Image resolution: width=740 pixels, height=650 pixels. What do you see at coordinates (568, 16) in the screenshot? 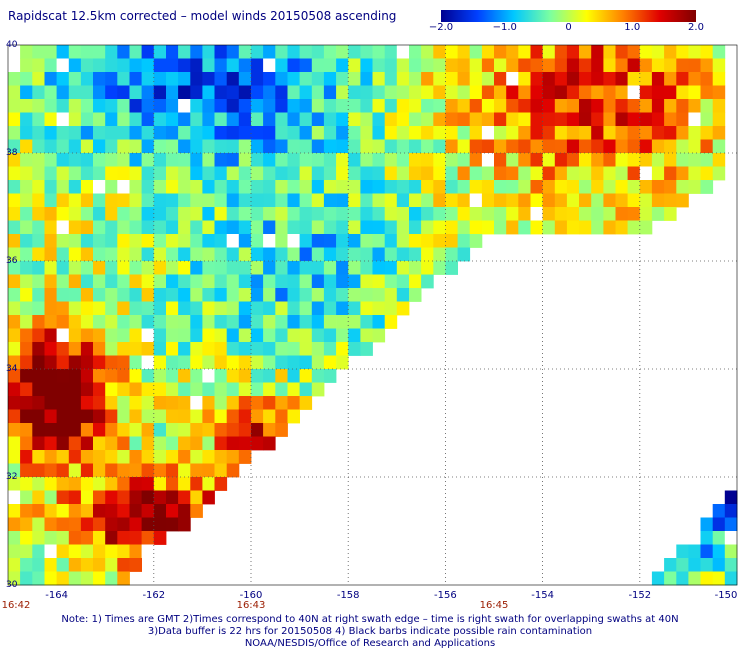
I see `colorbar` at bounding box center [568, 16].